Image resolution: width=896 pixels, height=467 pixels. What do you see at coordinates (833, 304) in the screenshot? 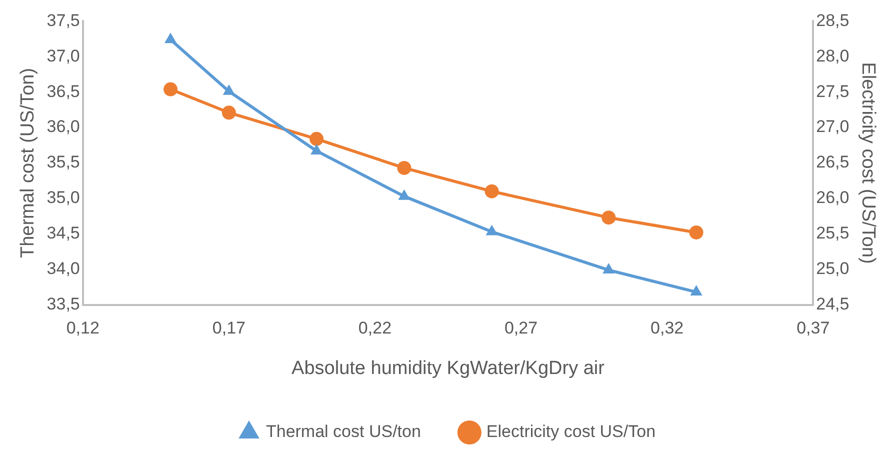
I see `y2-tick-label: 24,5` at bounding box center [833, 304].